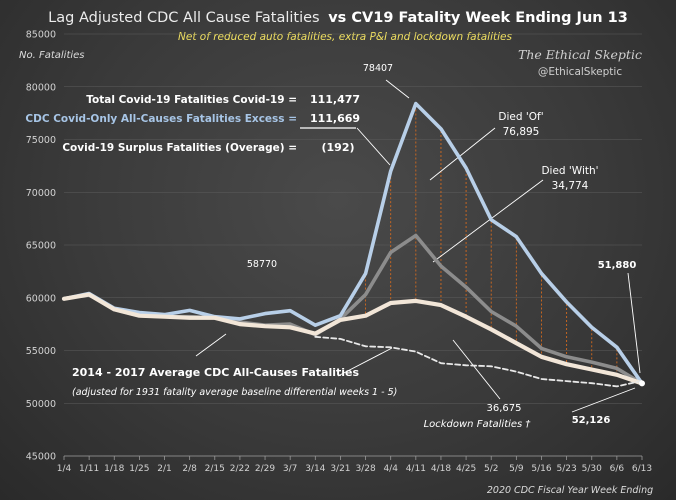 This screenshot has height=500, width=676. What do you see at coordinates (378, 68) in the screenshot?
I see `peak-value-label: 78407` at bounding box center [378, 68].